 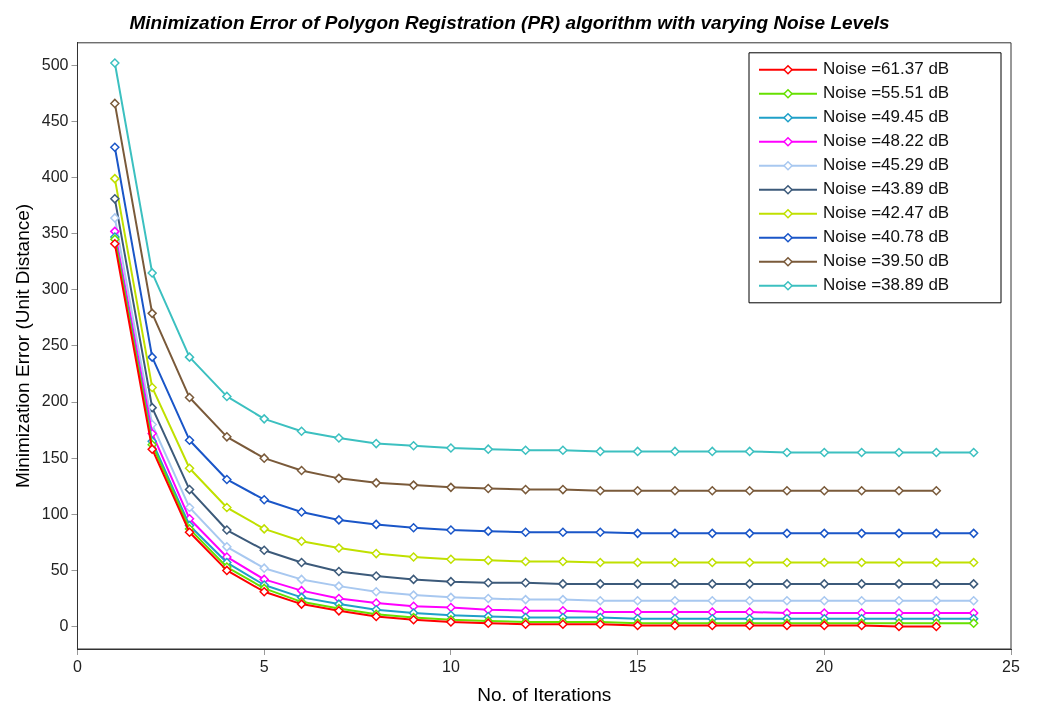 I want to click on legend-label: Noise =48.22 dB, so click(x=886, y=141).